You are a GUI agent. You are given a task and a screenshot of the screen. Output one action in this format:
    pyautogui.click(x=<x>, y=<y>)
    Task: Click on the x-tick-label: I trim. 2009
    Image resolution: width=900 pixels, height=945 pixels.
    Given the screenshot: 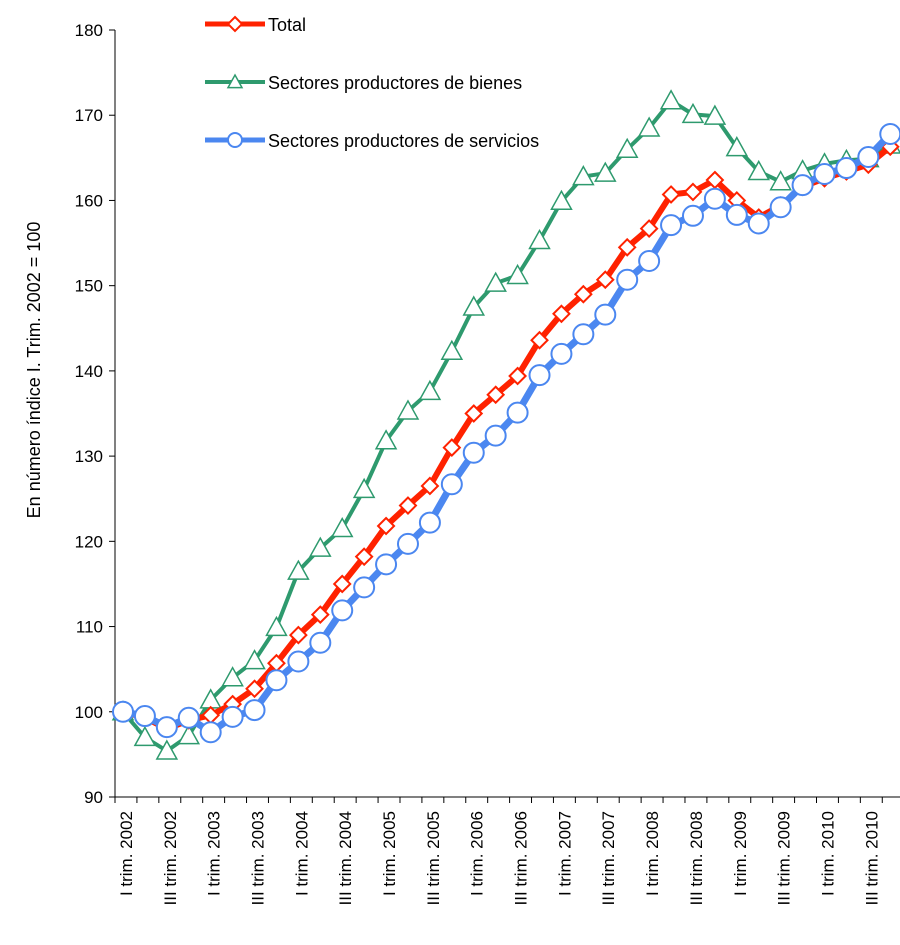 What is the action you would take?
    pyautogui.click(x=740, y=853)
    